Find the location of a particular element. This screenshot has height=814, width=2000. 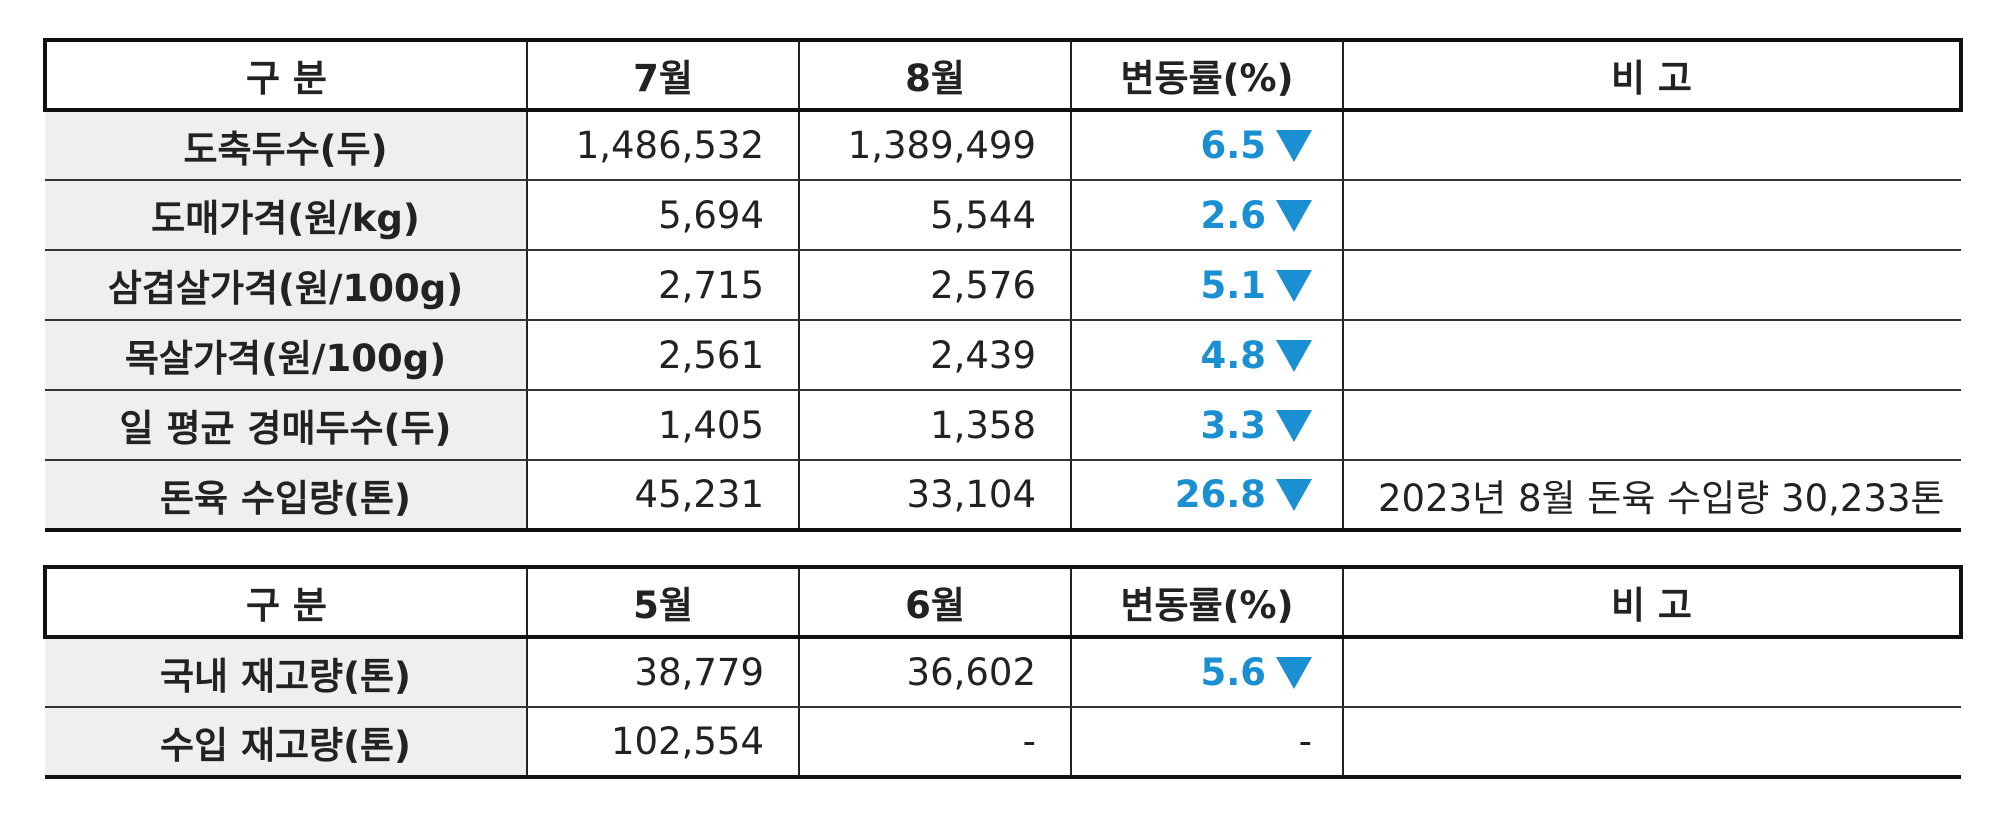

row-label: 일 평균 경매두수(두) is located at coordinates (286, 425).